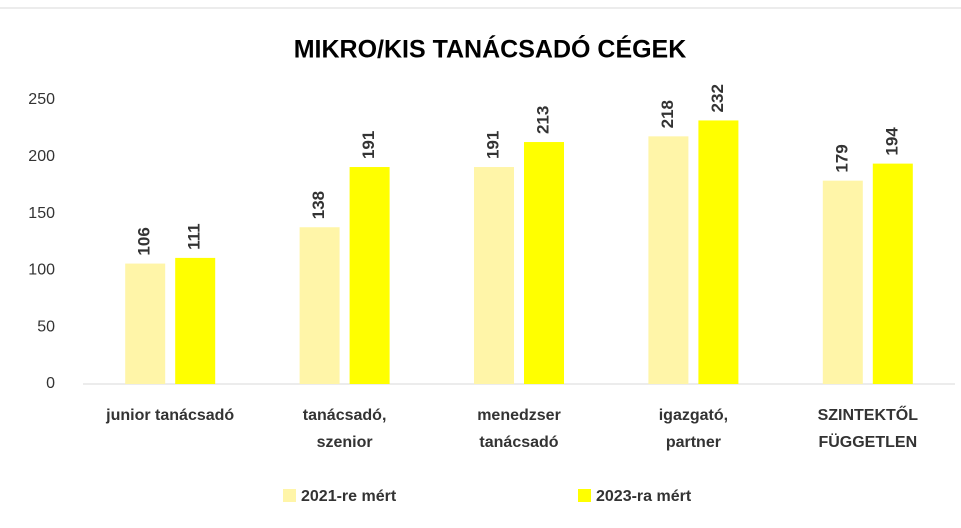 Image resolution: width=961 pixels, height=528 pixels. What do you see at coordinates (50, 383) in the screenshot?
I see `y-tick-label: 0` at bounding box center [50, 383].